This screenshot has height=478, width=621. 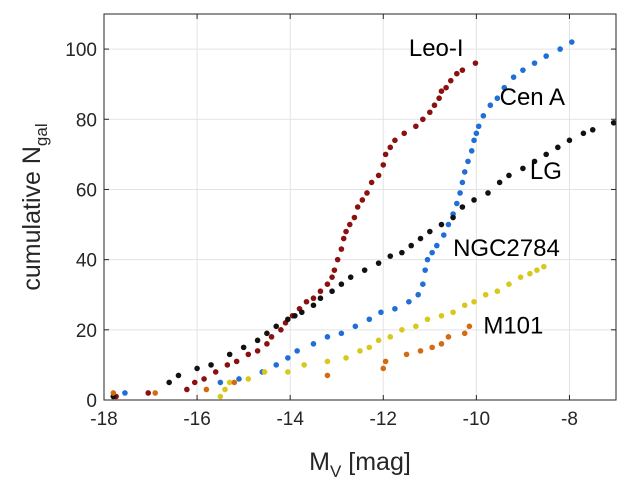 What do you see at coordinates (546, 171) in the screenshot?
I see `series-label-lg: LG` at bounding box center [546, 171].